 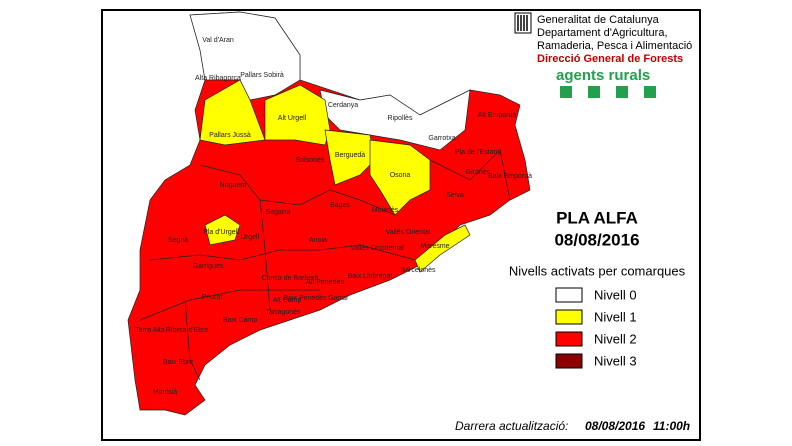 What do you see at coordinates (608, 92) in the screenshot?
I see `brand-squares` at bounding box center [608, 92].